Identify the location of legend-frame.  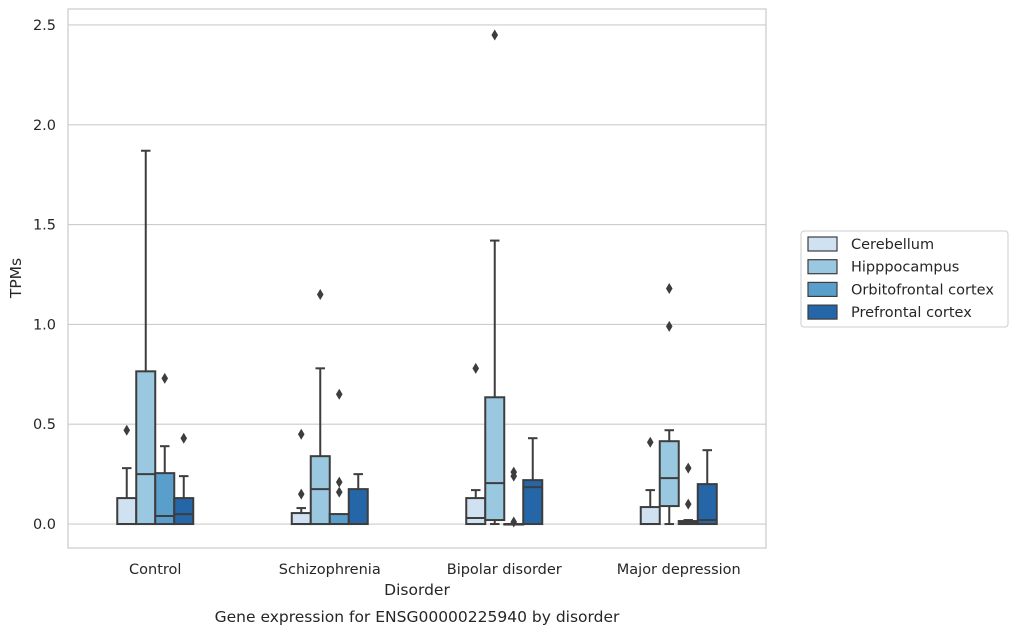
(904, 279).